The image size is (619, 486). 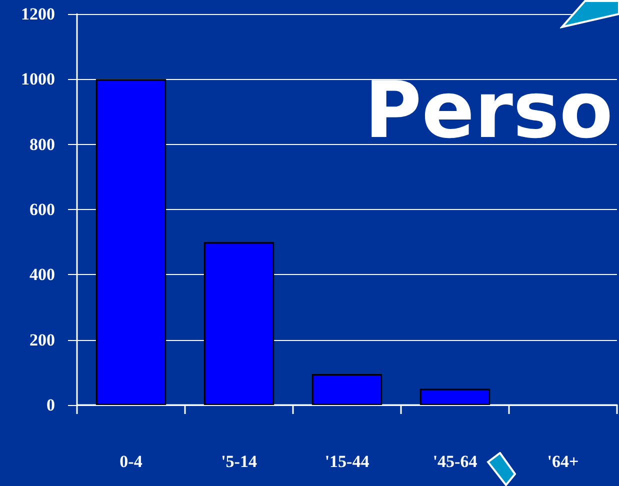 I want to click on y-tick-label: 200, so click(x=42, y=340).